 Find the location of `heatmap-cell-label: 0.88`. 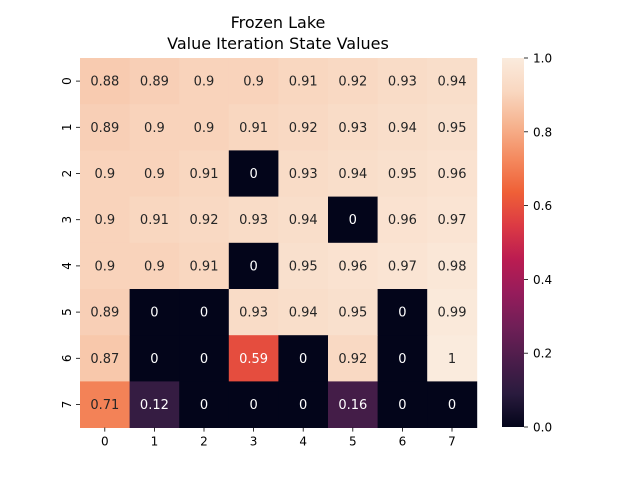

heatmap-cell-label: 0.88 is located at coordinates (104, 82).